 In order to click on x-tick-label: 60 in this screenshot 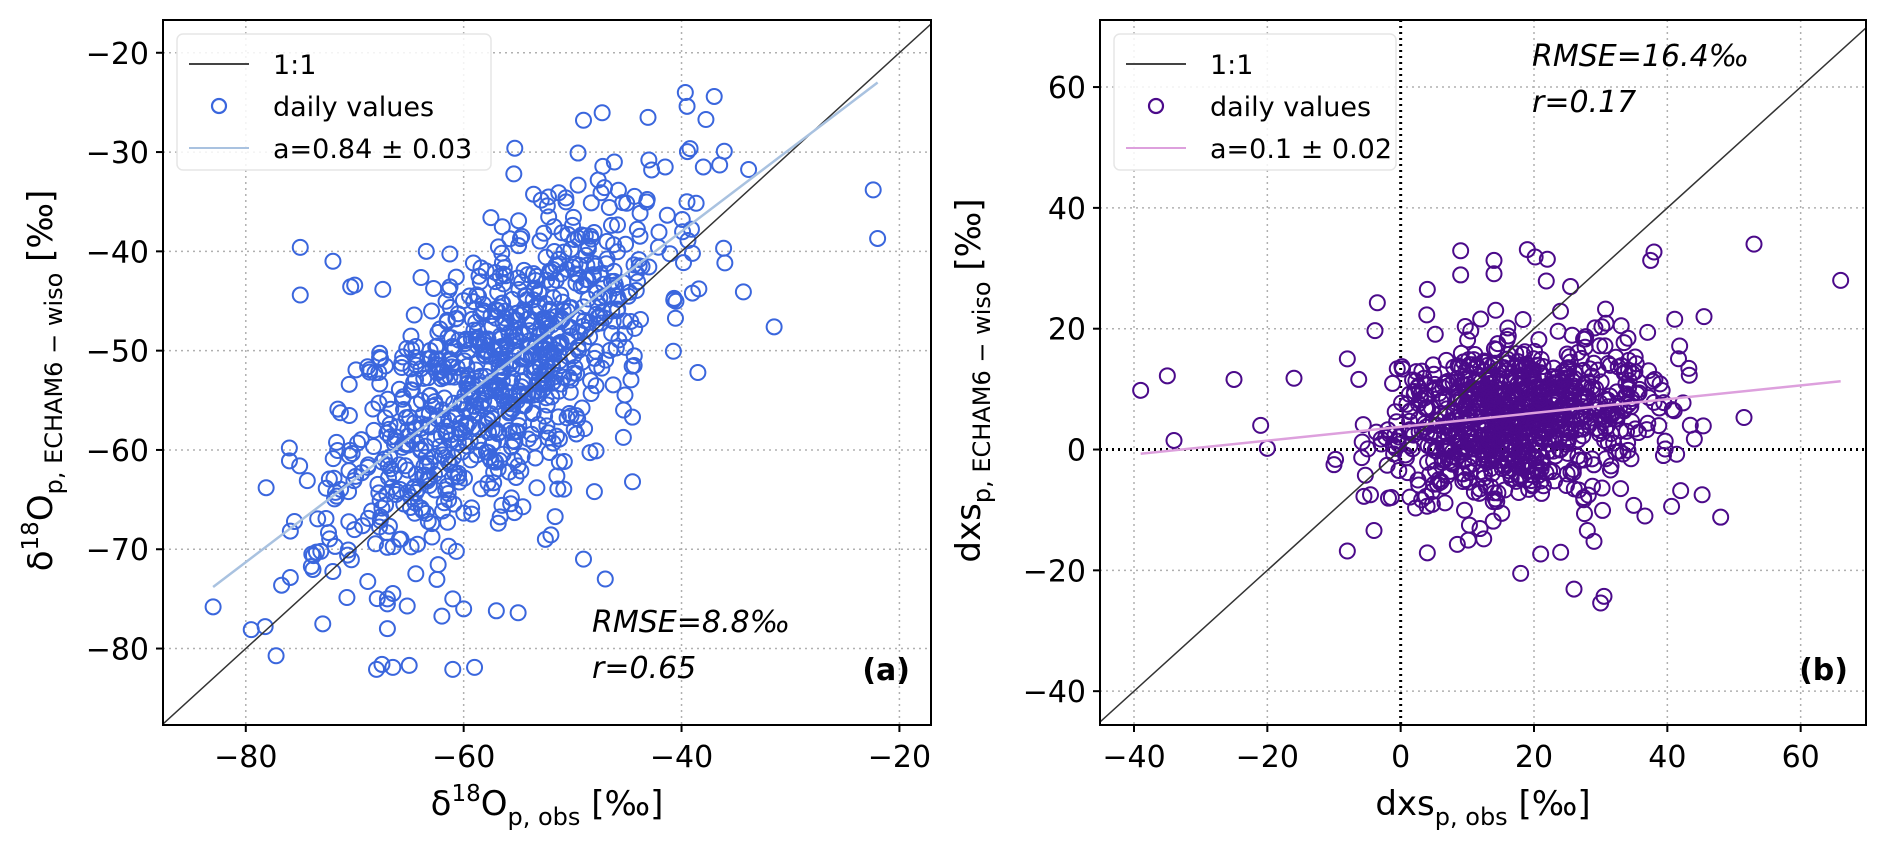, I will do `click(1801, 757)`.